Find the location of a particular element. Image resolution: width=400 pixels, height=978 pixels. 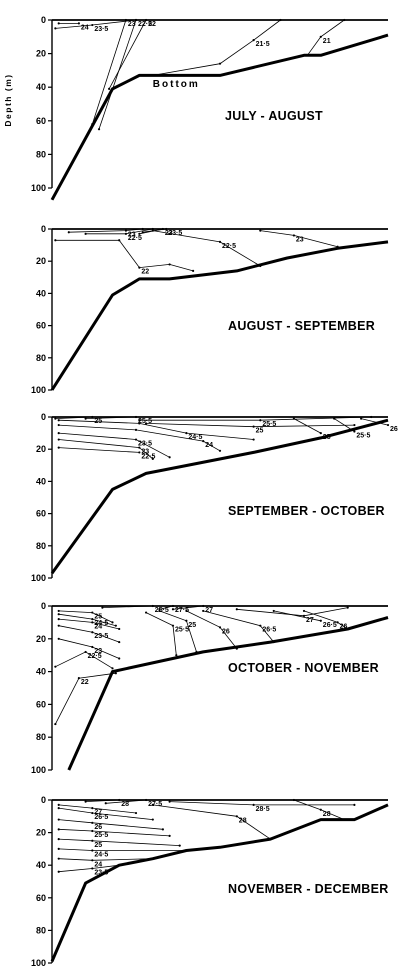

y-tick-label: 20 is located at coordinates (41, 54).